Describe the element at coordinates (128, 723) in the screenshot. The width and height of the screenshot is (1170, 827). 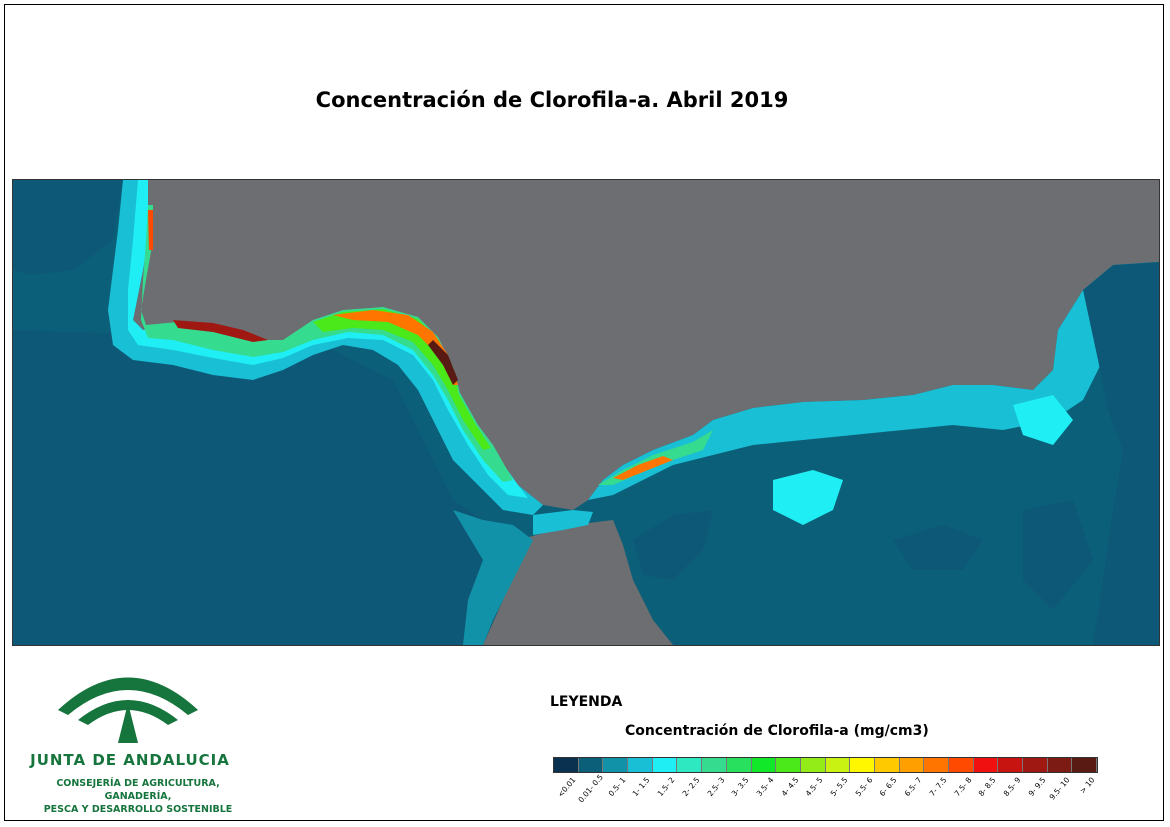
I see `logo-triangle` at that location.